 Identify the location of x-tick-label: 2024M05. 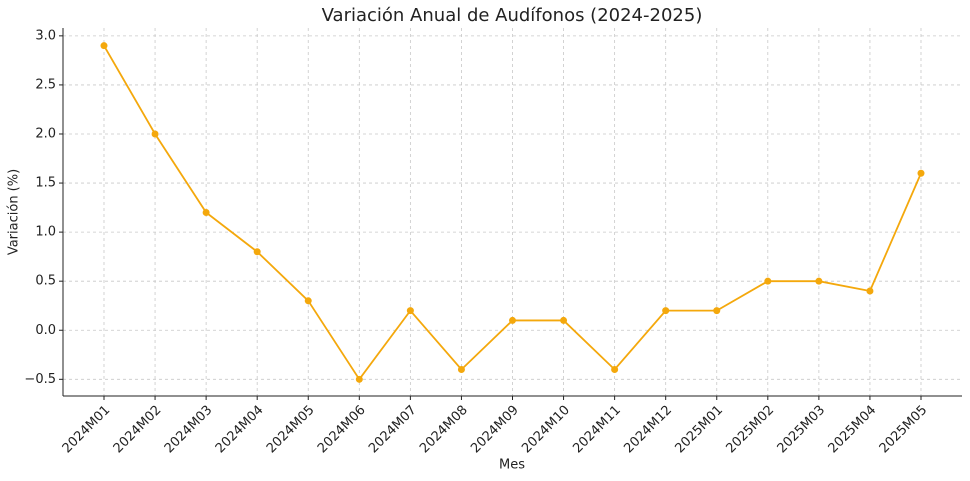
(291, 430).